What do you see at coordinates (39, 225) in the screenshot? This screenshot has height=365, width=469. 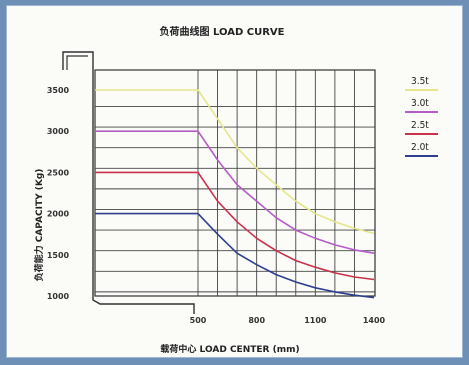 I see `y-axis-label: 负荷能力 CAPACITY (Kg)` at bounding box center [39, 225].